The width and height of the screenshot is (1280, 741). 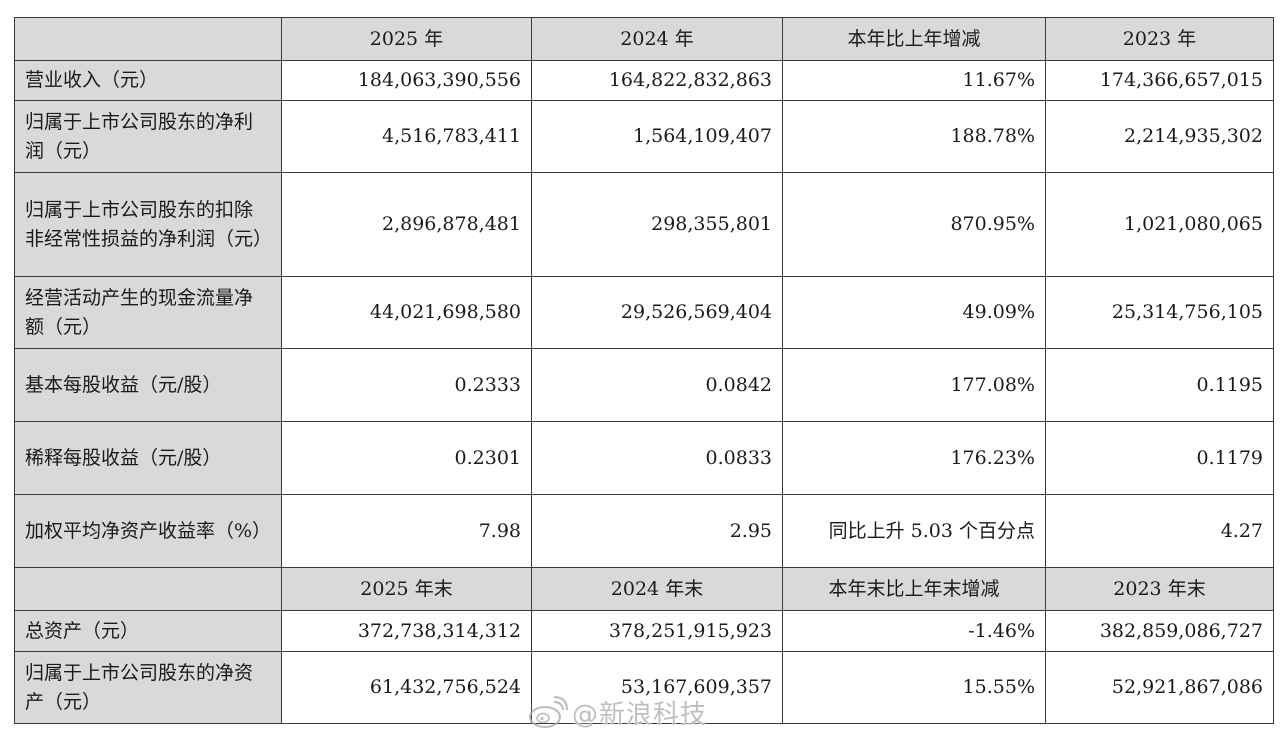 I want to click on value-change: 49.09%, so click(x=914, y=312).